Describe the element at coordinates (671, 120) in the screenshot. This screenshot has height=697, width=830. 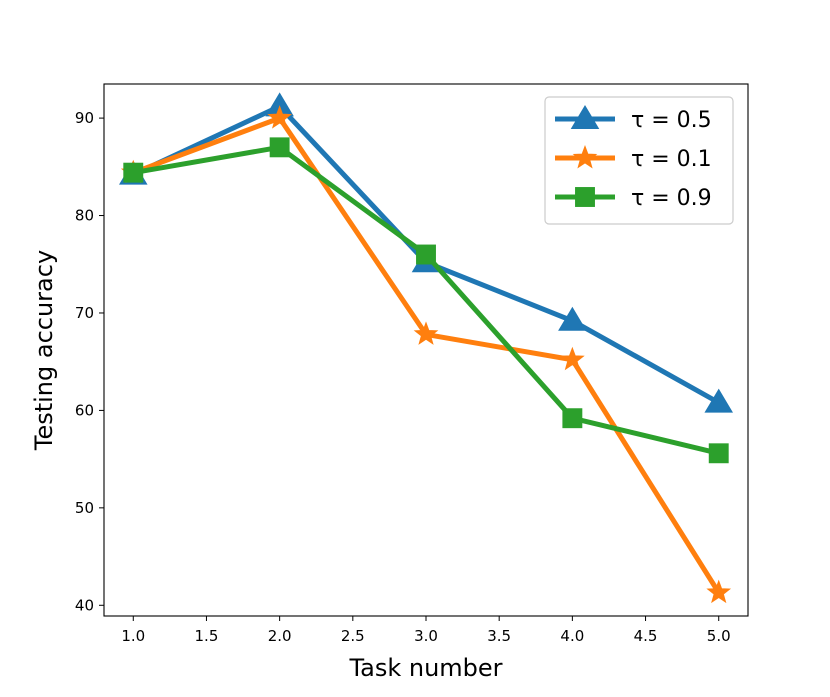
I see `legend-label: τ = 0.5` at that location.